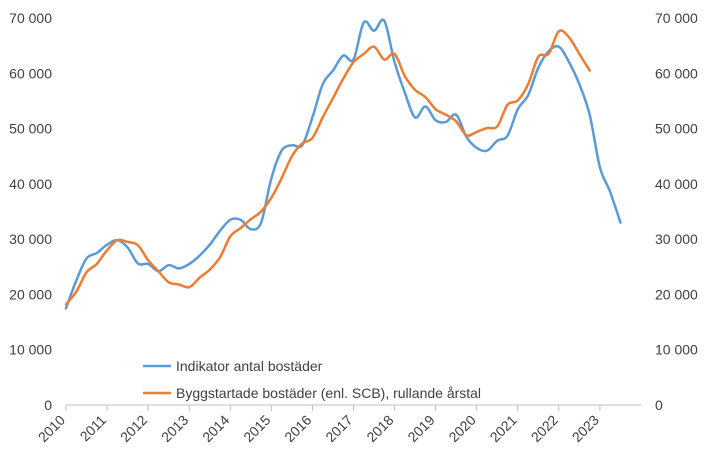 The image size is (709, 463). I want to click on y-tick-label-left: 70 000, so click(30, 18).